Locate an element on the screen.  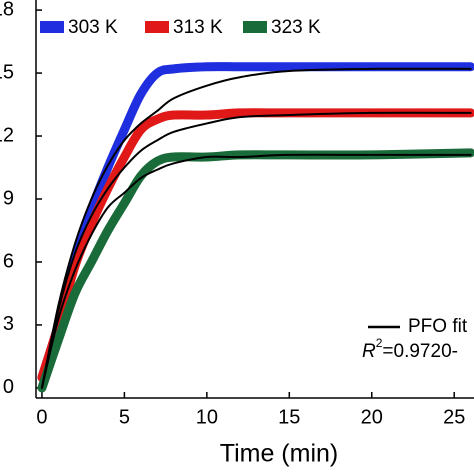
x-axis-label: Time (min) is located at coordinates (279, 454).